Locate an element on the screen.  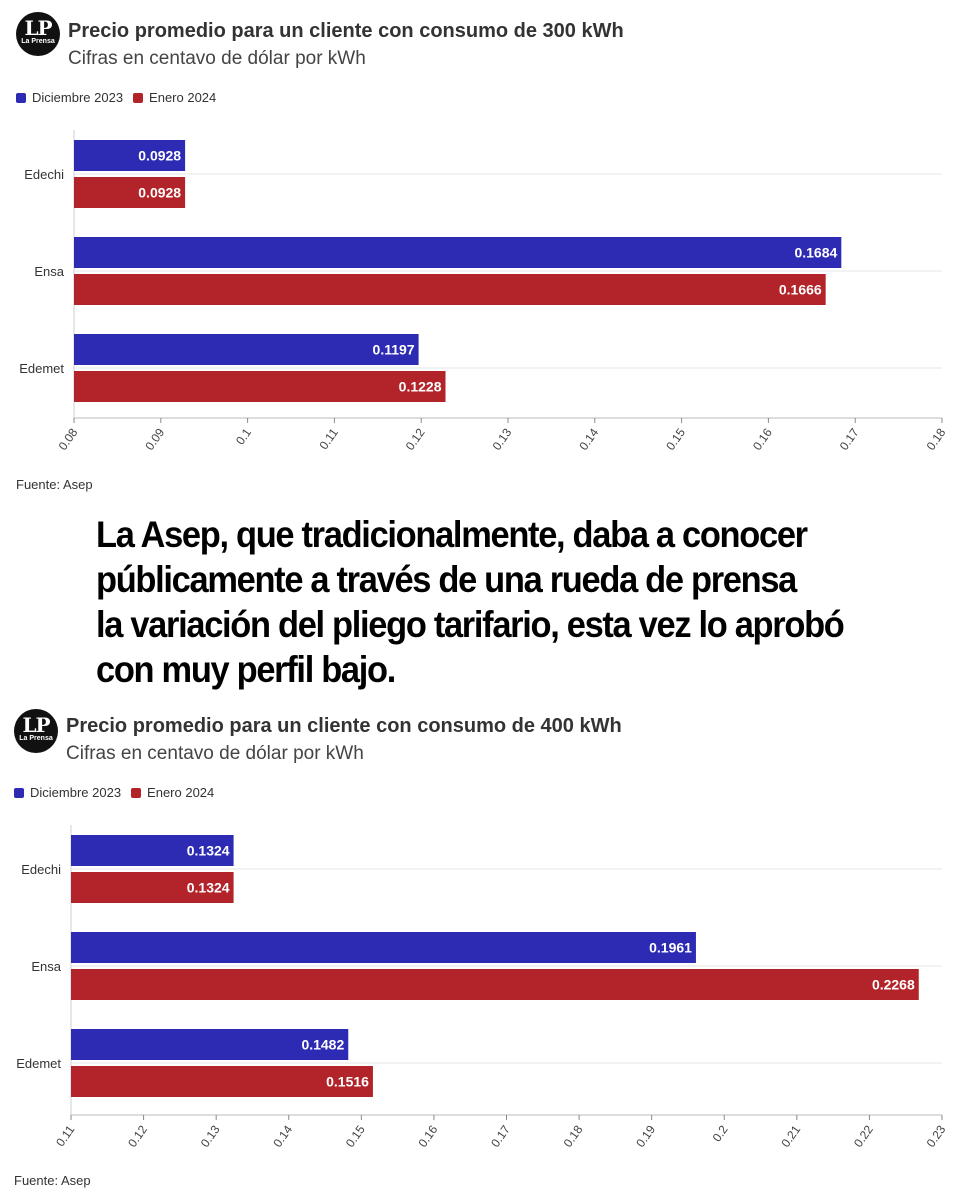
data-label: 0.2268 is located at coordinates (893, 985).